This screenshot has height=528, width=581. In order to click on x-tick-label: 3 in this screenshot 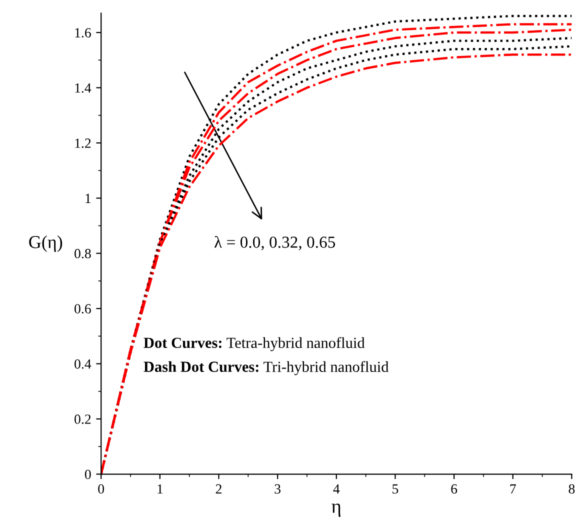, I will do `click(277, 489)`.